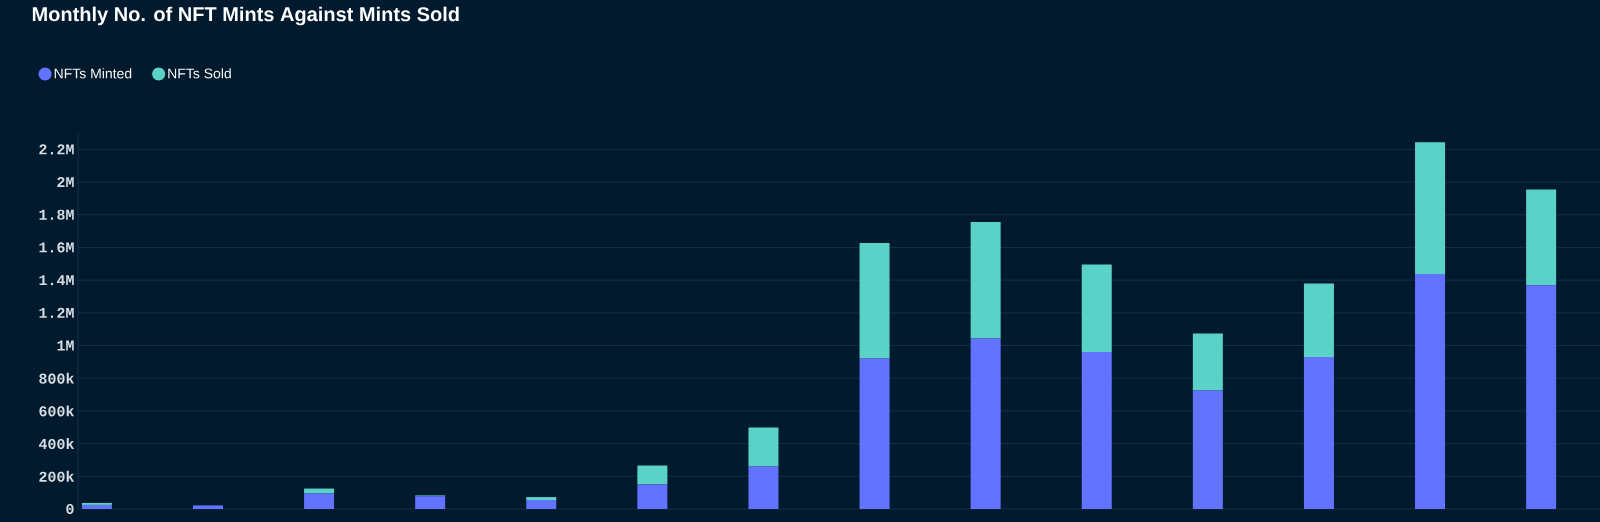 This screenshot has height=522, width=1600. Describe the element at coordinates (57, 476) in the screenshot. I see `y-tick-label: 200k` at that location.